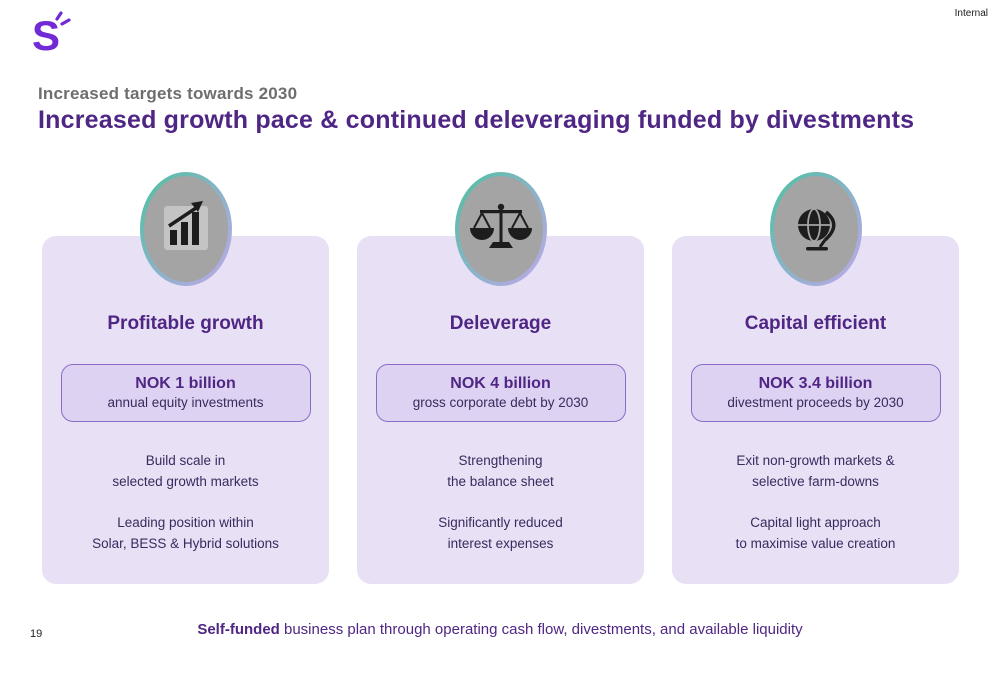 The width and height of the screenshot is (1000, 685). I want to click on key-figure-badge: NOK 1 billion annual equity investments, so click(185, 393).